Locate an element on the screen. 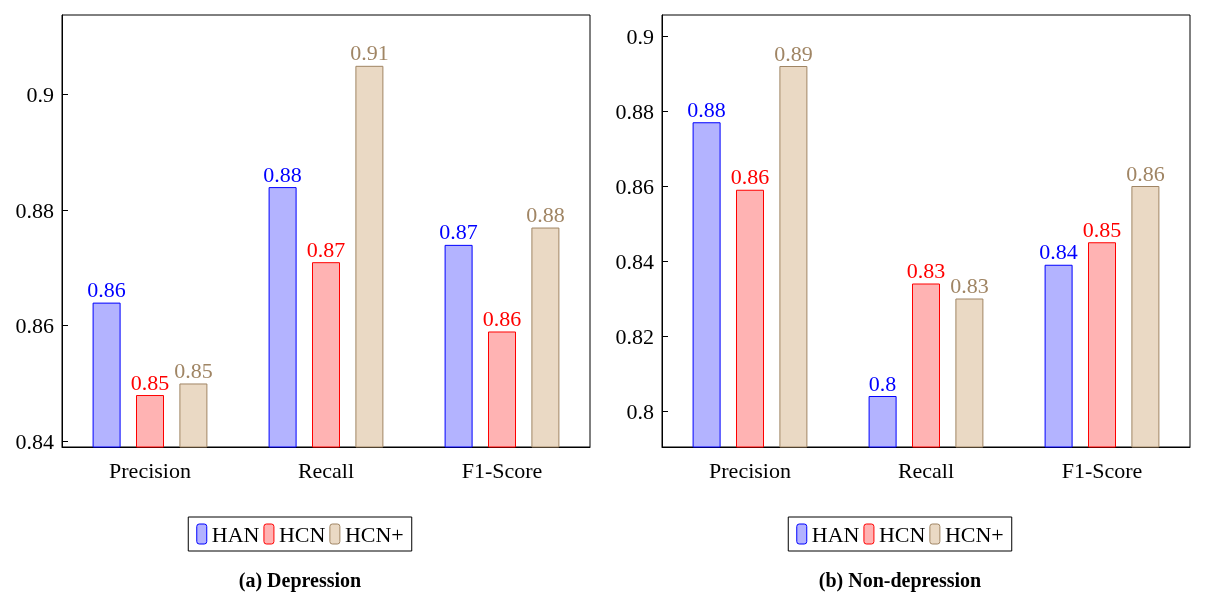  text: (b) Non-depression is located at coordinates (900, 580).